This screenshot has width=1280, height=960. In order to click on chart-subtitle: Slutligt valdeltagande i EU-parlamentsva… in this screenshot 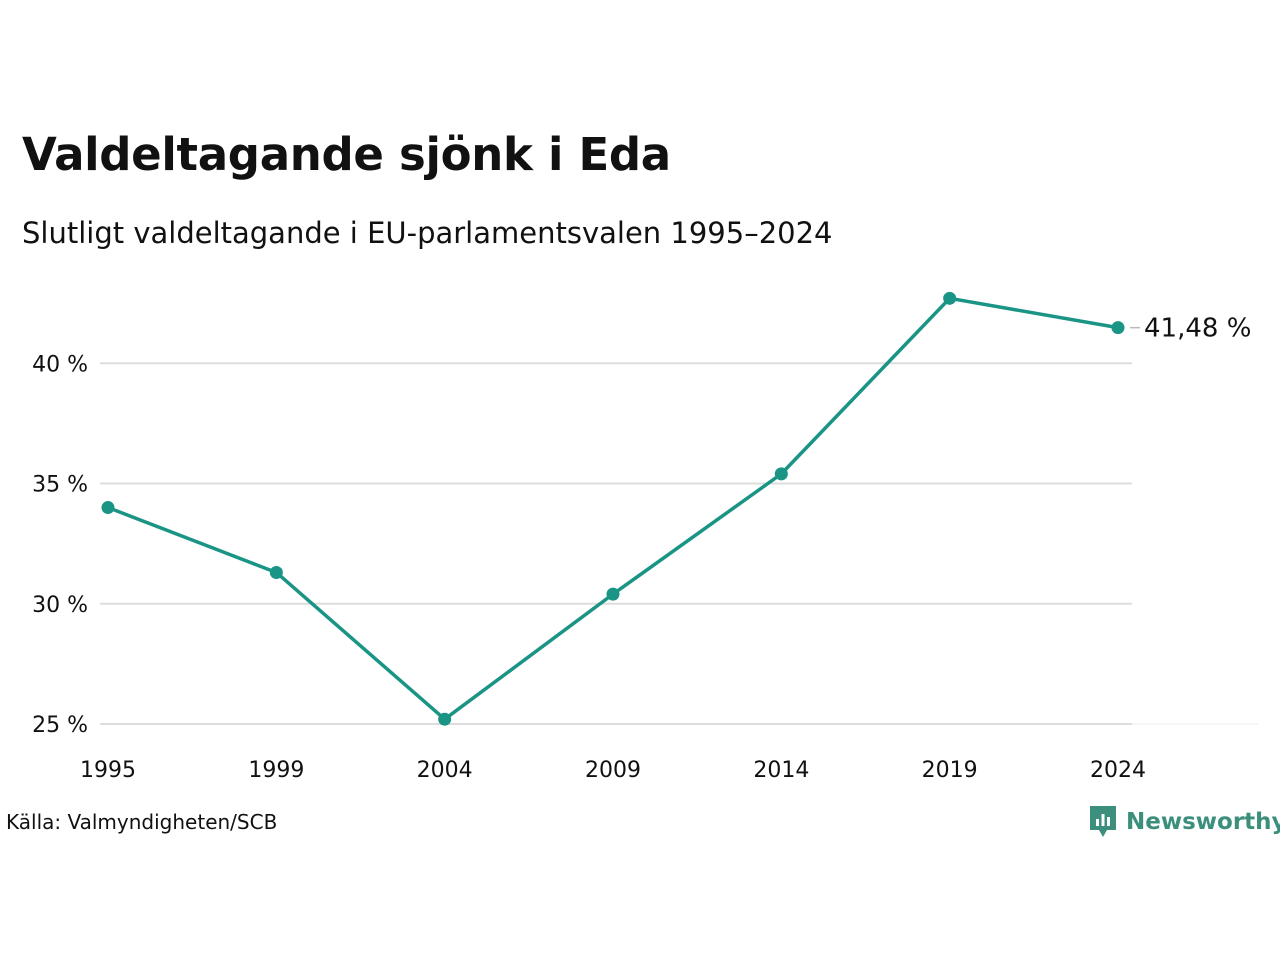, I will do `click(427, 233)`.